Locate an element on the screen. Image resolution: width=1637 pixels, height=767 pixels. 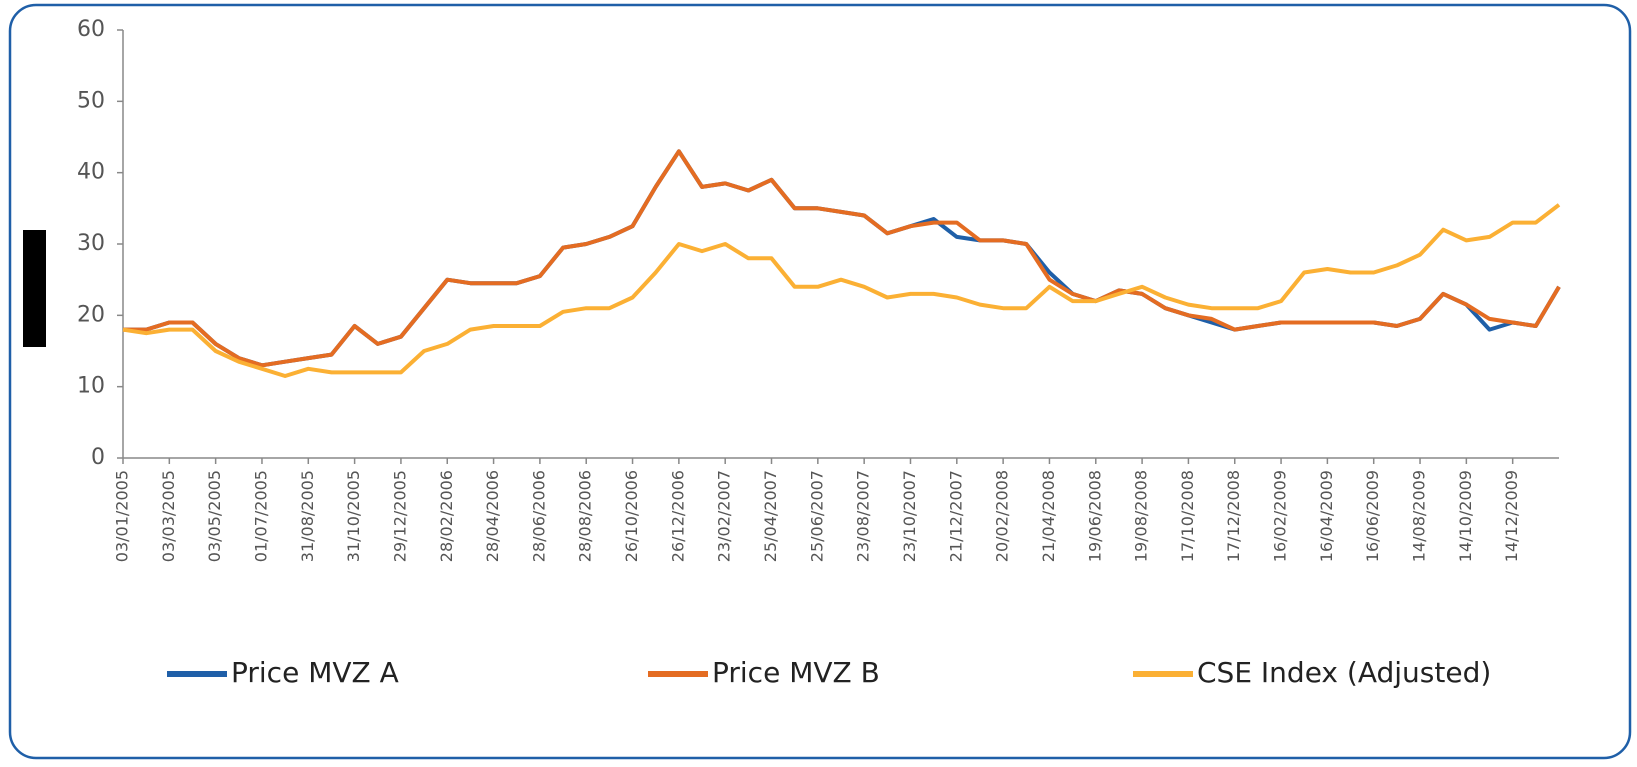
x-tick-label: 17/12/2008 is located at coordinates (1233, 516).